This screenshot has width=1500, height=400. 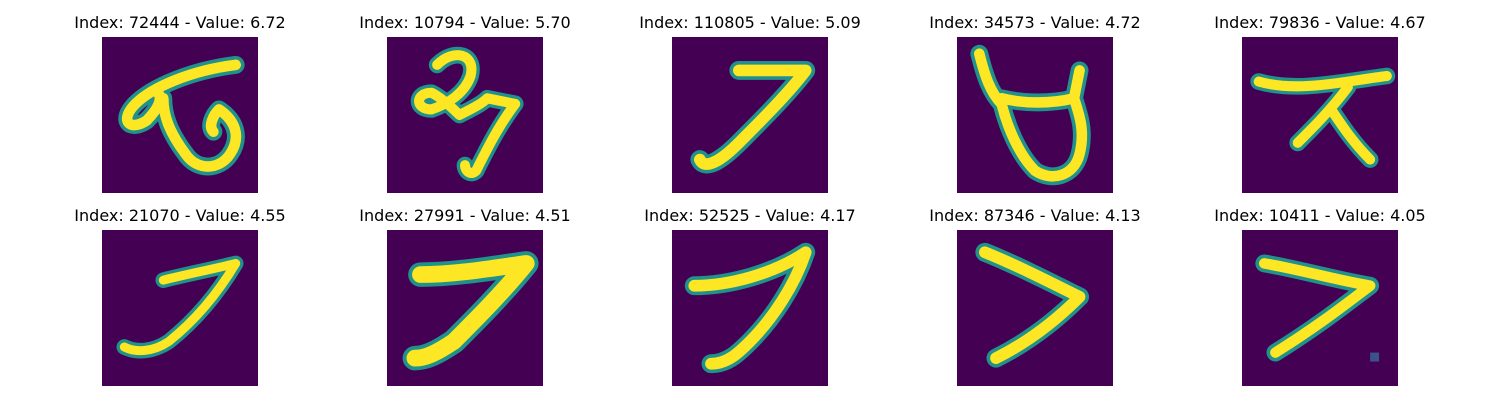 I want to click on panel-title: Index: 27991 - Value: 4.51, so click(x=465, y=215).